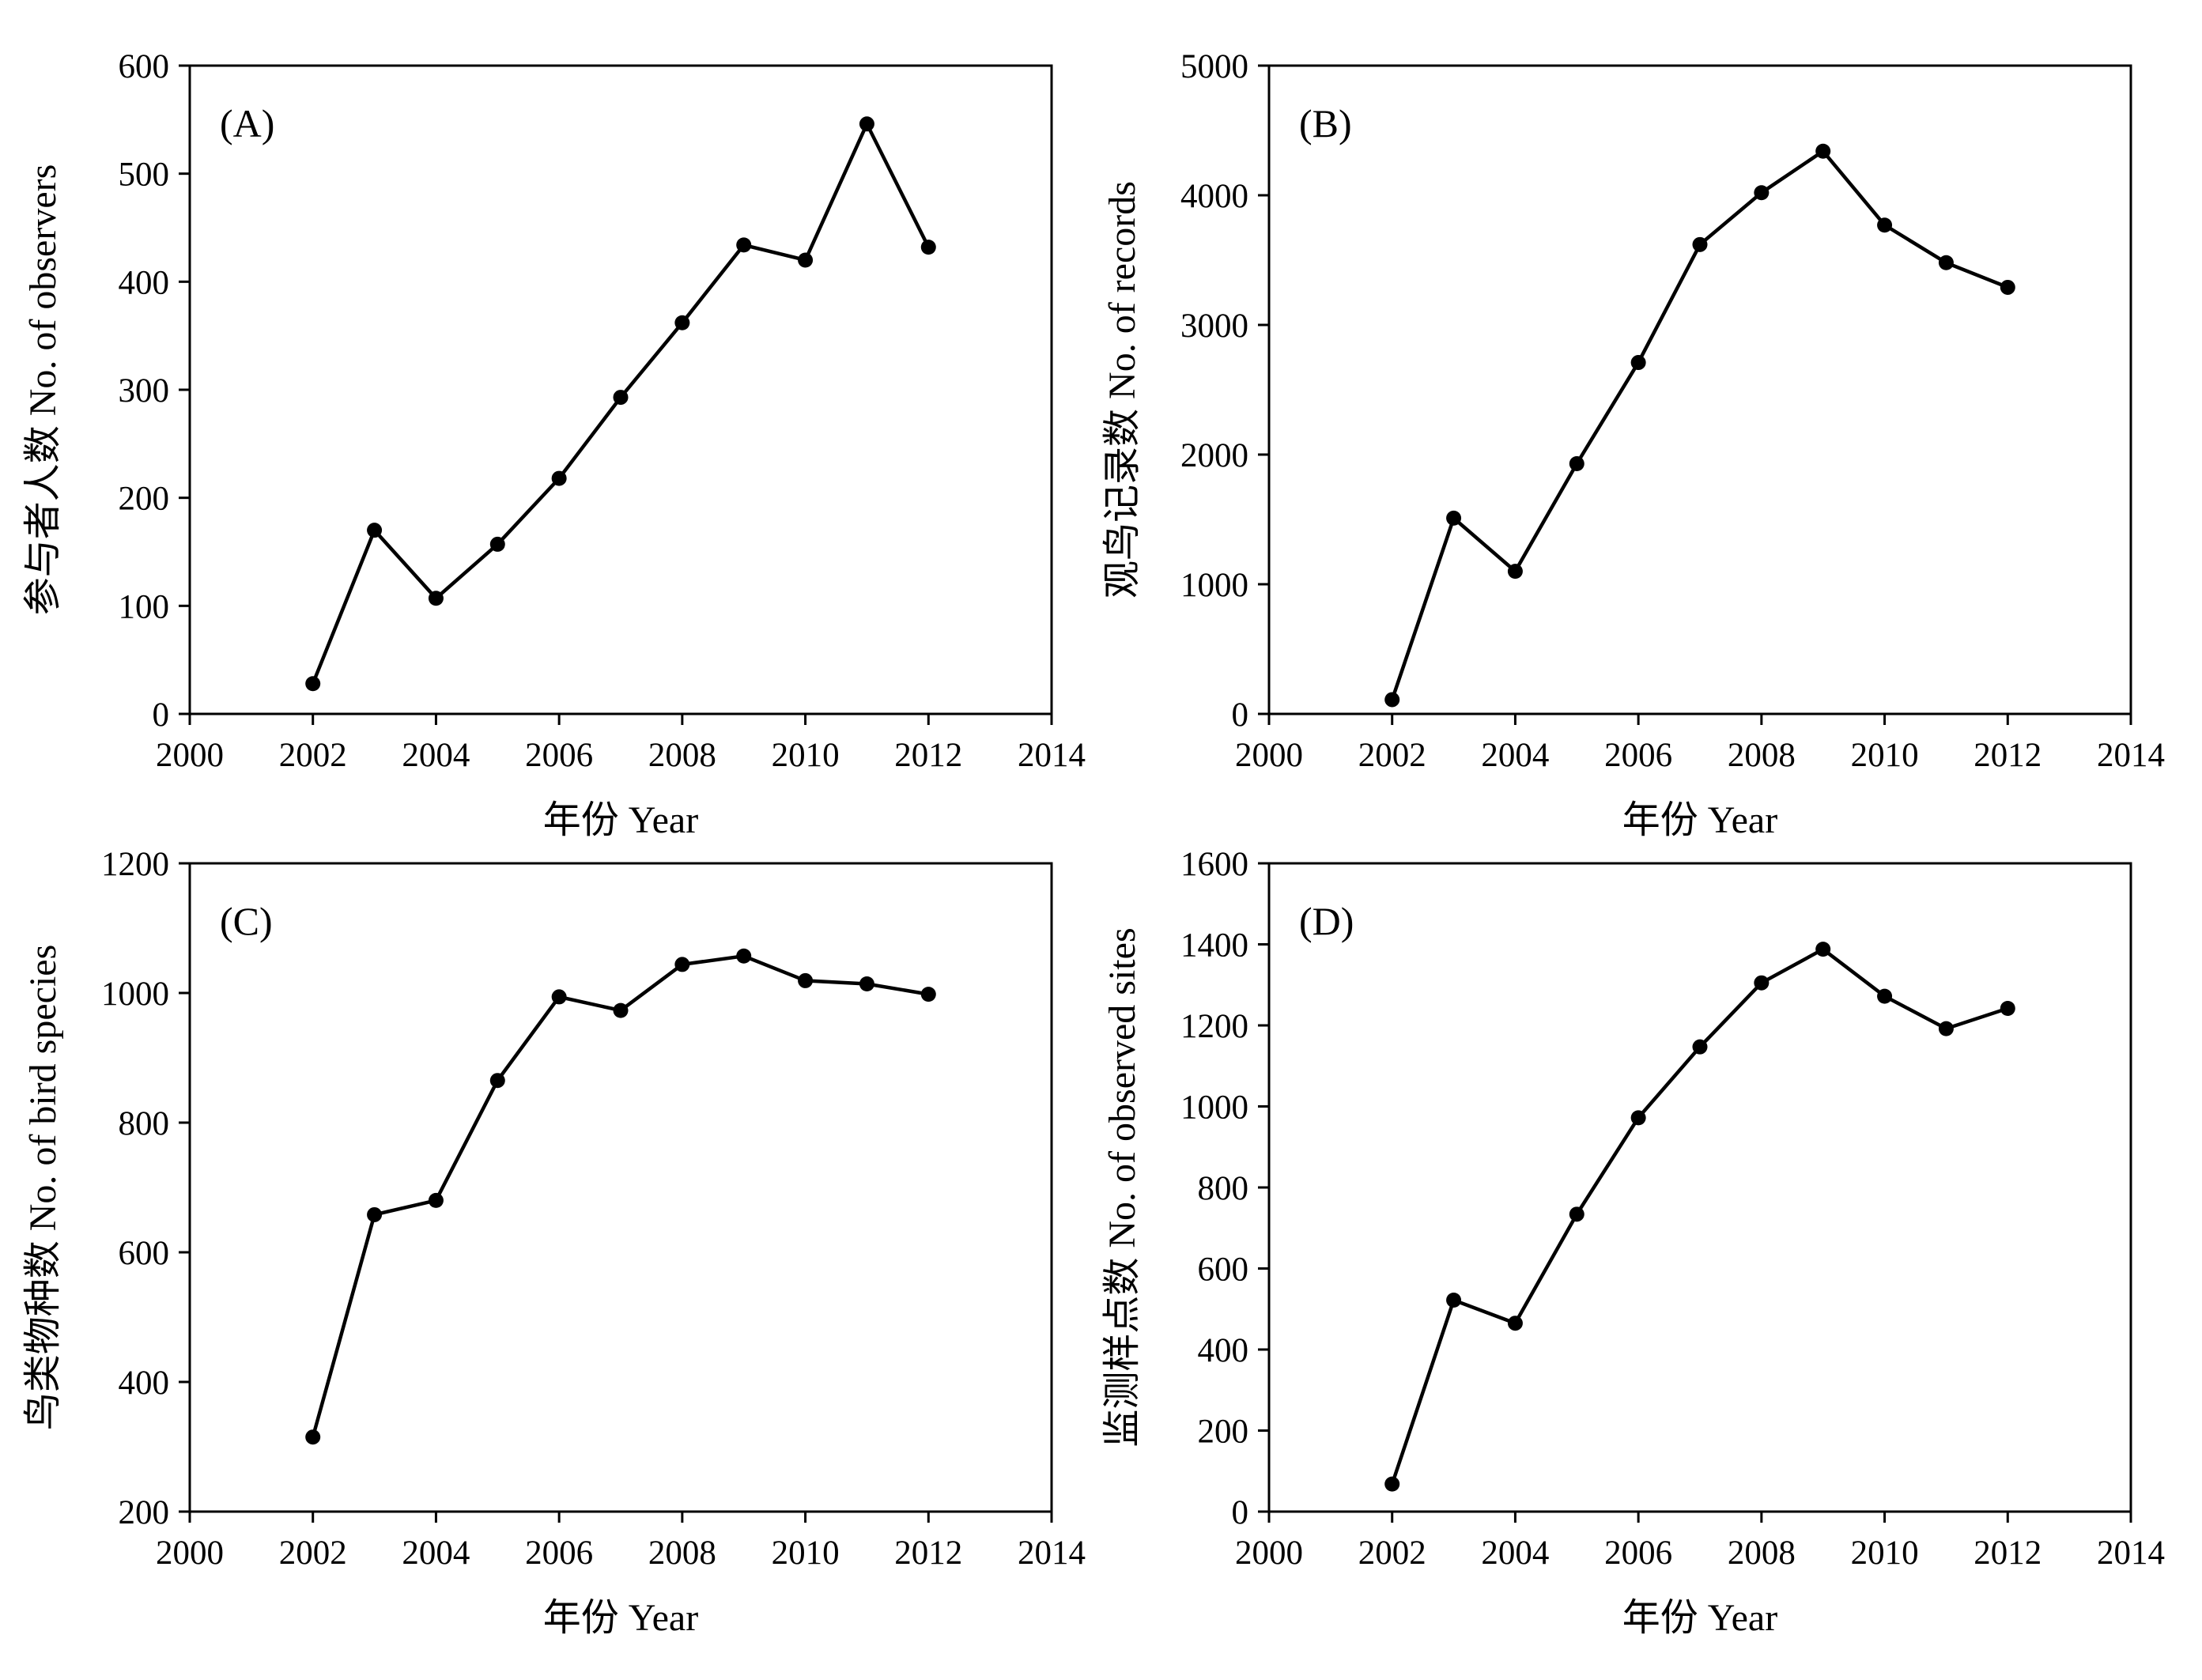 The height and width of the screenshot is (1680, 2202). I want to click on y-axis-title: 鸟类物种数 No. of bird species, so click(43, 1188).